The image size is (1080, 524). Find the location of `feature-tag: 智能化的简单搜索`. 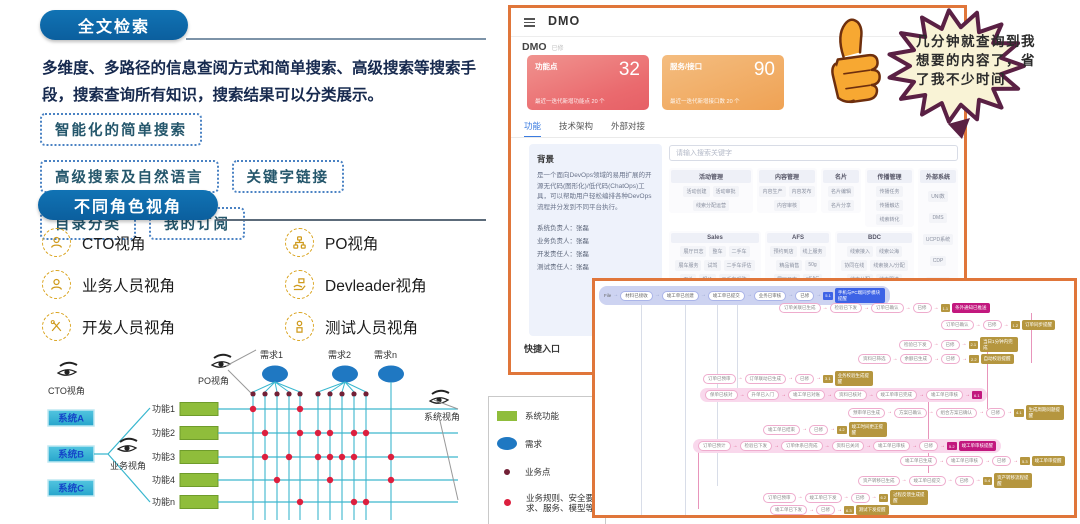

feature-tag: 智能化的简单搜索 is located at coordinates (121, 129).